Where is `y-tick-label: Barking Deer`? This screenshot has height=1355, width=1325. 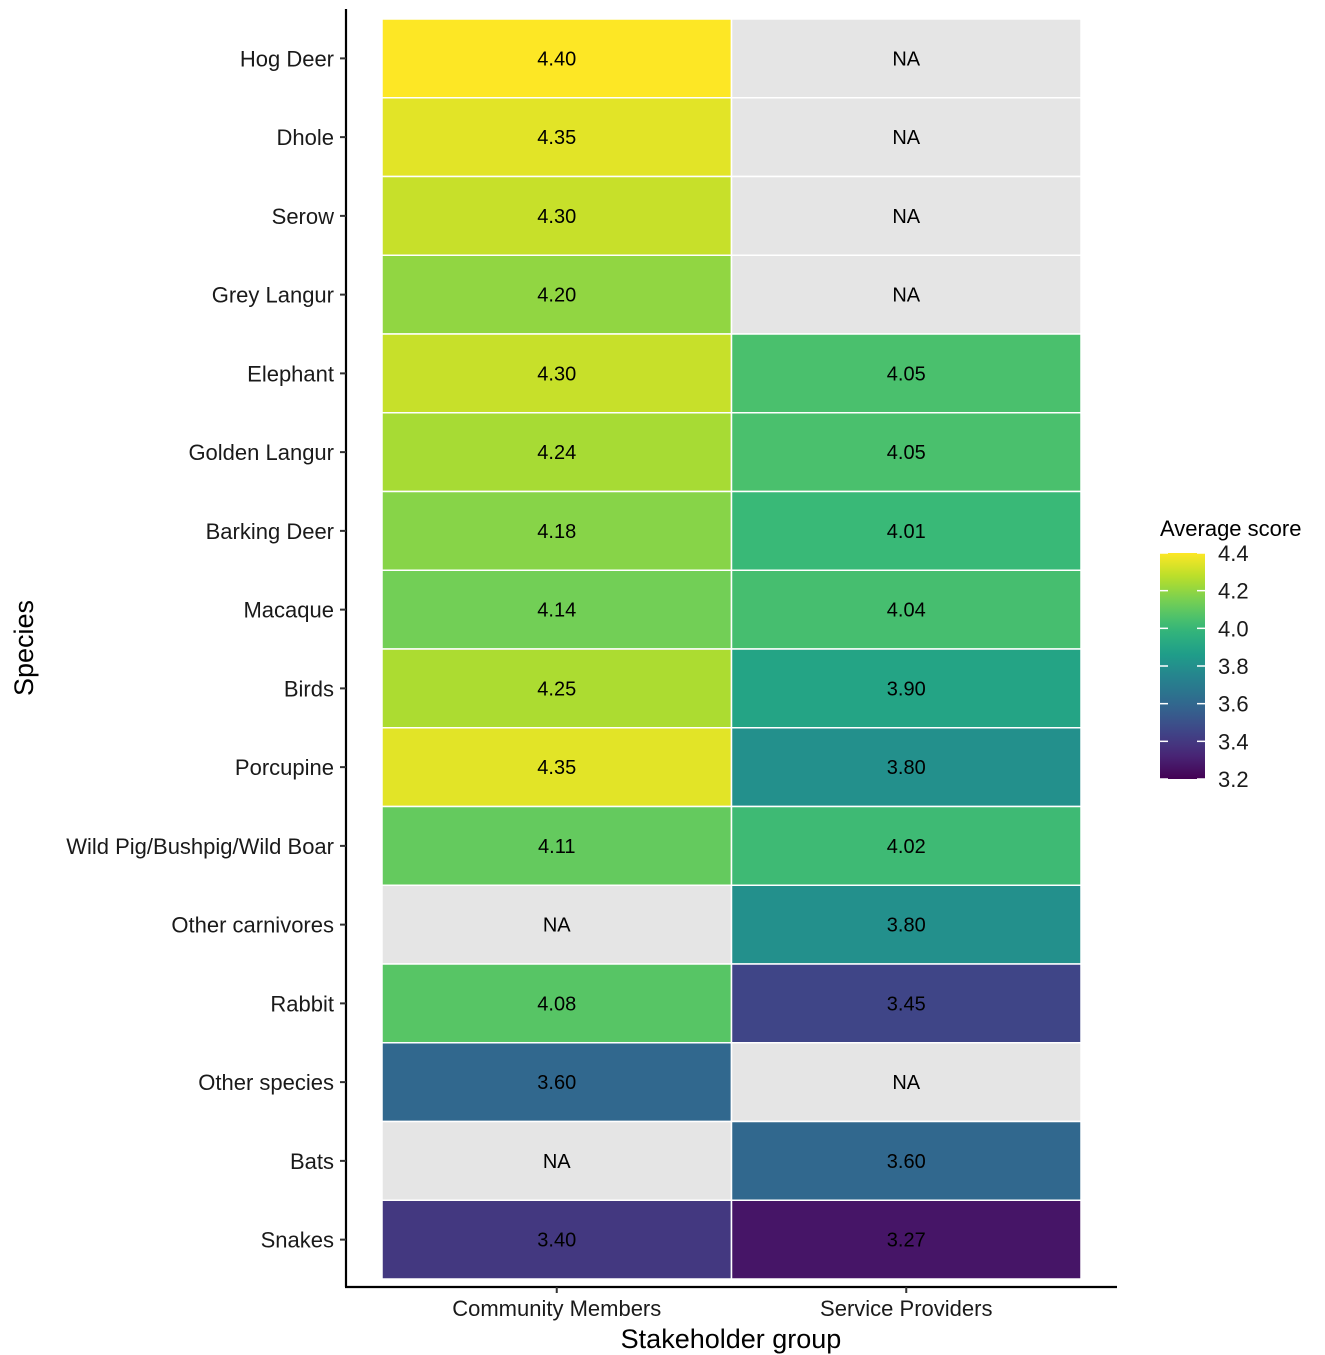
y-tick-label: Barking Deer is located at coordinates (270, 531).